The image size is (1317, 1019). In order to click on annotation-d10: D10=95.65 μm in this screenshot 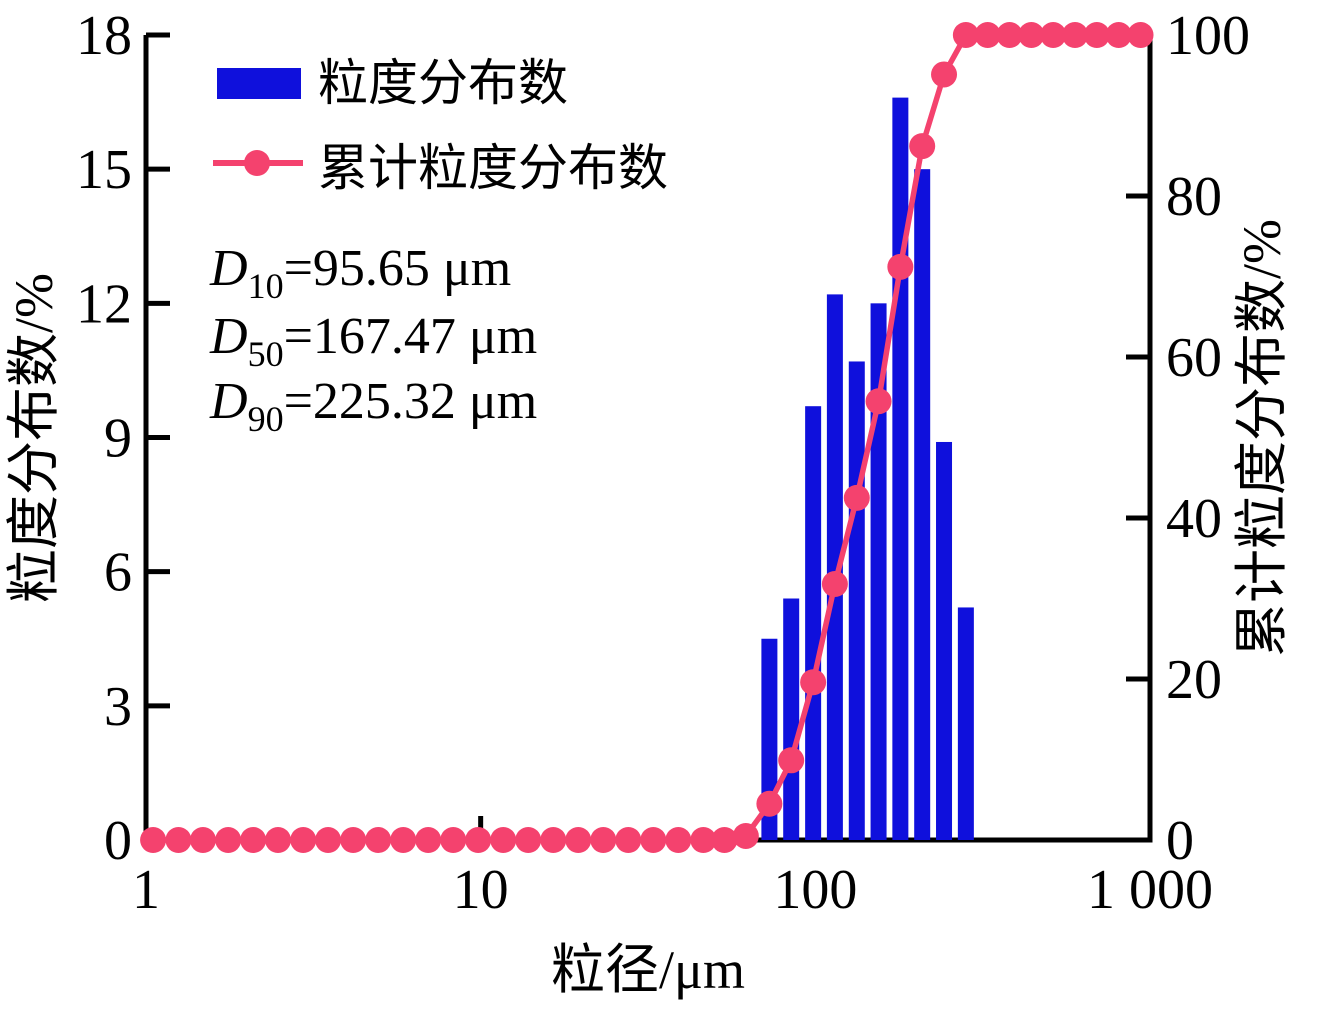, I will do `click(360, 273)`.